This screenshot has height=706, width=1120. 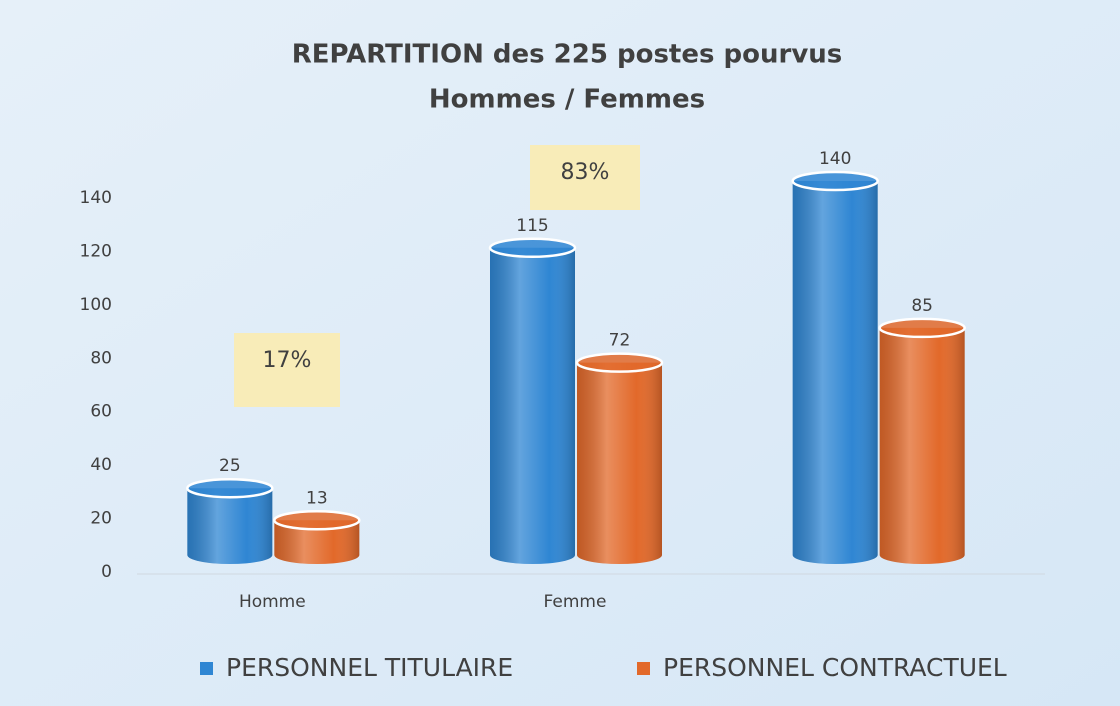 What do you see at coordinates (369, 667) in the screenshot?
I see `legend-label: PERSONNEL TITULAIRE` at bounding box center [369, 667].